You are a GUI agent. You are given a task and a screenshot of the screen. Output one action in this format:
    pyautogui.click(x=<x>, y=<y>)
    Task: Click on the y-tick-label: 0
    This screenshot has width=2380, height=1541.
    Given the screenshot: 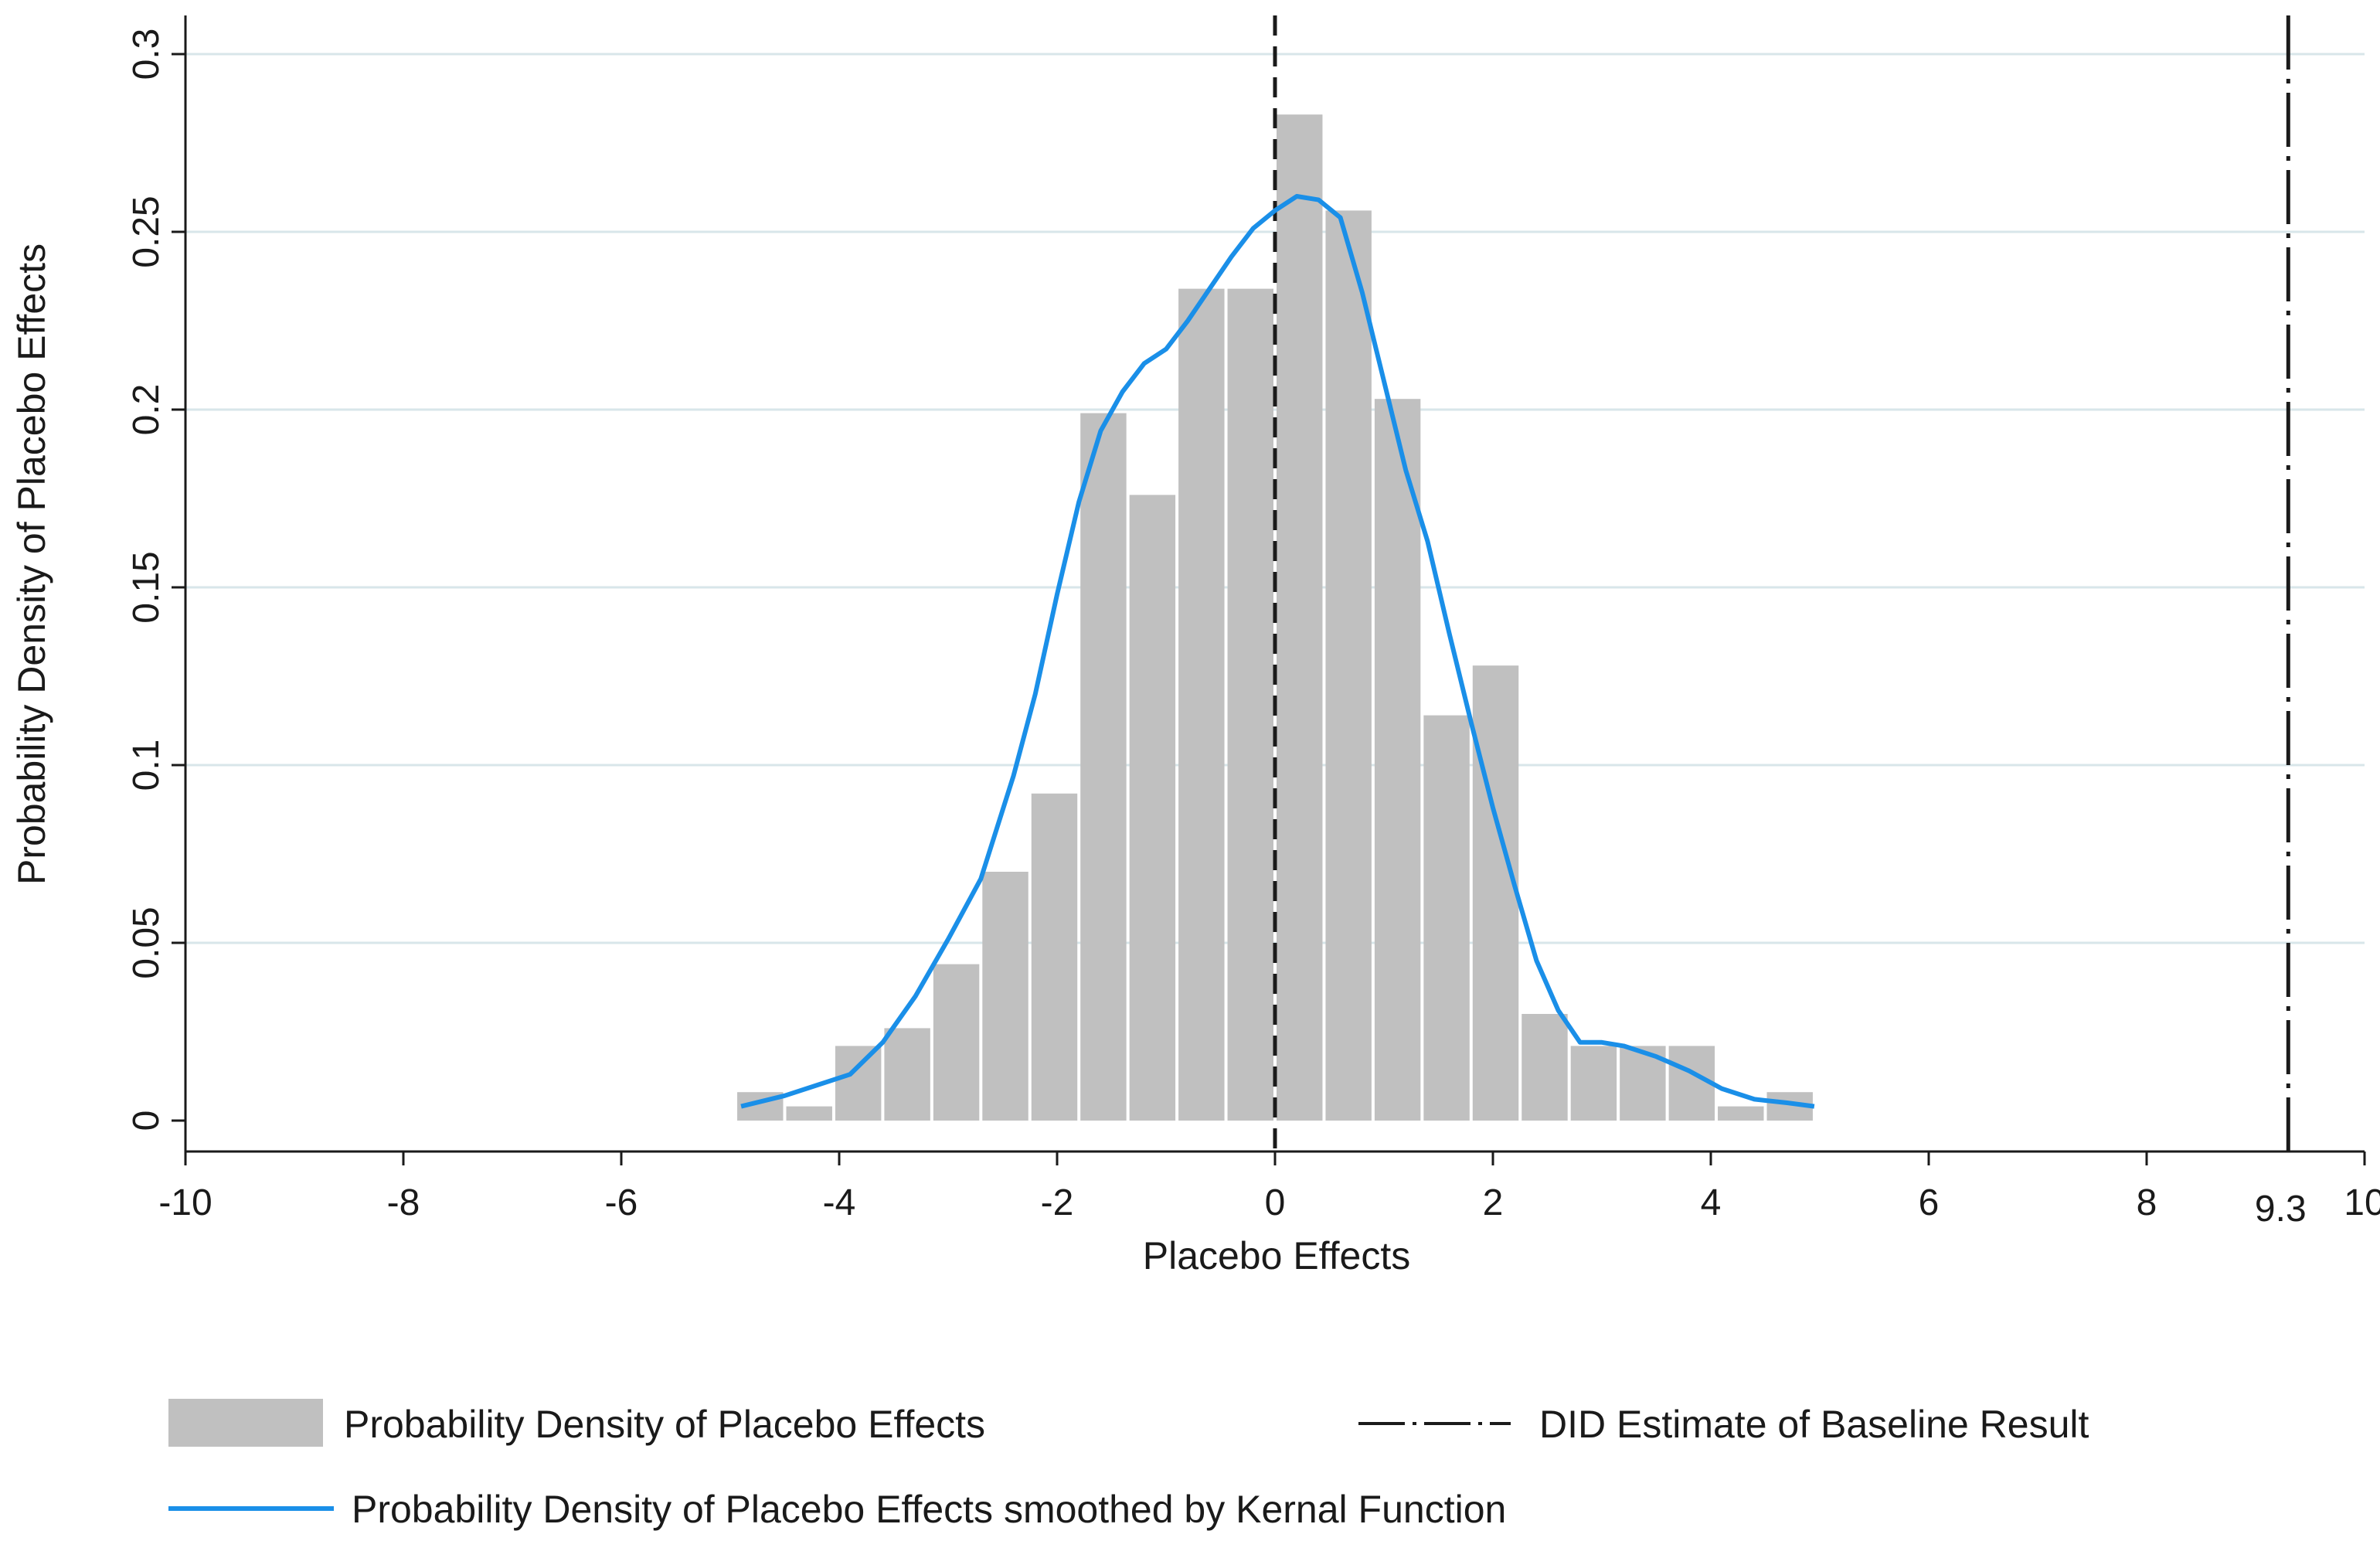 What is the action you would take?
    pyautogui.click(x=146, y=1121)
    